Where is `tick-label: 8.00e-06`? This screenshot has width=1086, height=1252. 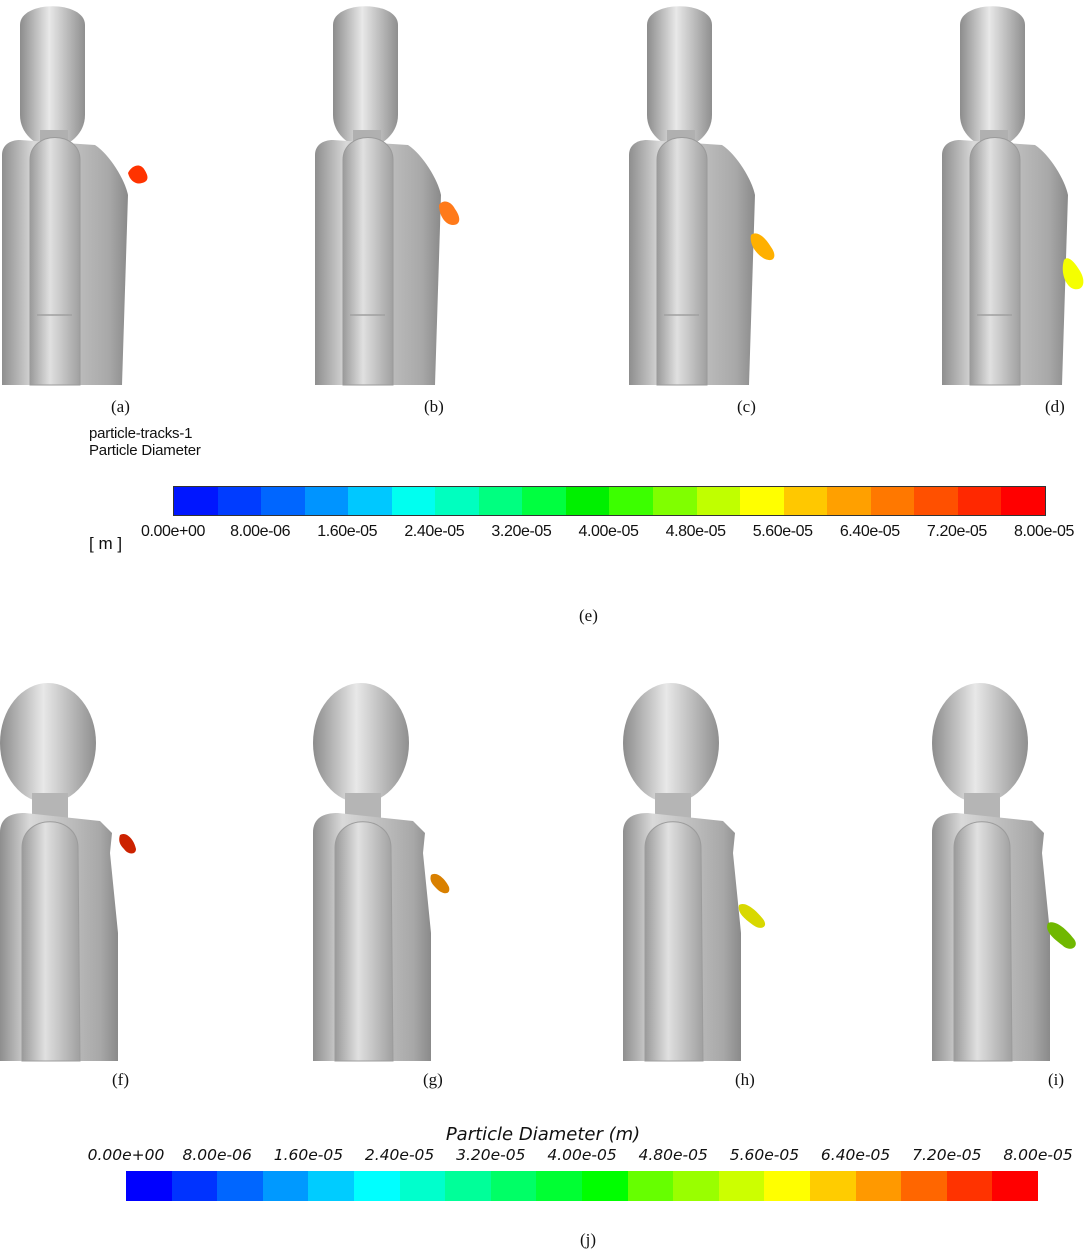 tick-label: 8.00e-06 is located at coordinates (260, 531).